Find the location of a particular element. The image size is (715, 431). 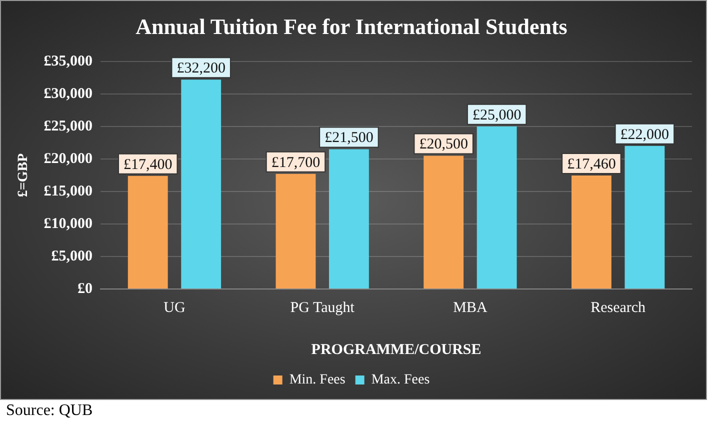

y-tick-label: £0 is located at coordinates (85, 288).